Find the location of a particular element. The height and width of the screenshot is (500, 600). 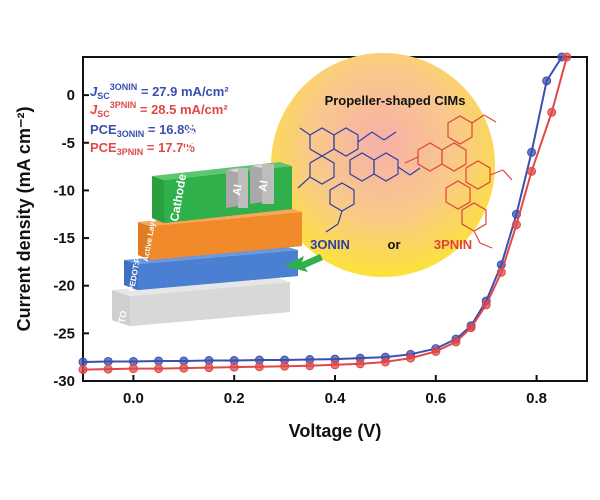

y-tick-label: 0 is located at coordinates (71, 95).